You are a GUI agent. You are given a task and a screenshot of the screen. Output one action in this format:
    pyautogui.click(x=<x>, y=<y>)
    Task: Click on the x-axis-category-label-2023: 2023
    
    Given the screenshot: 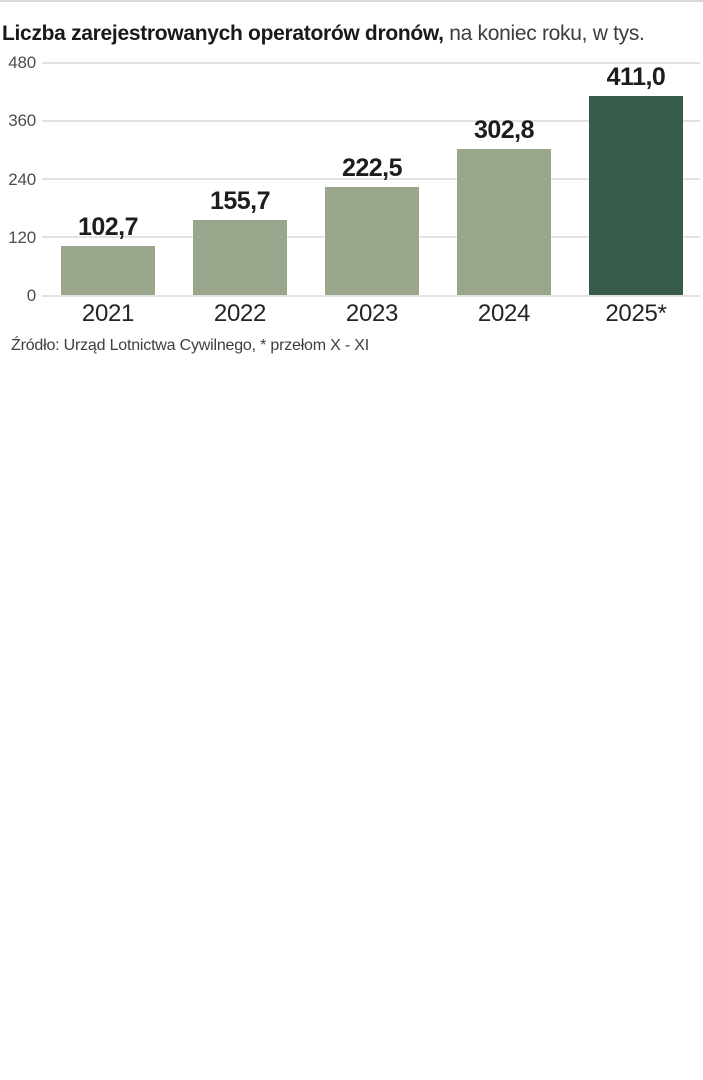 What is the action you would take?
    pyautogui.click(x=372, y=313)
    